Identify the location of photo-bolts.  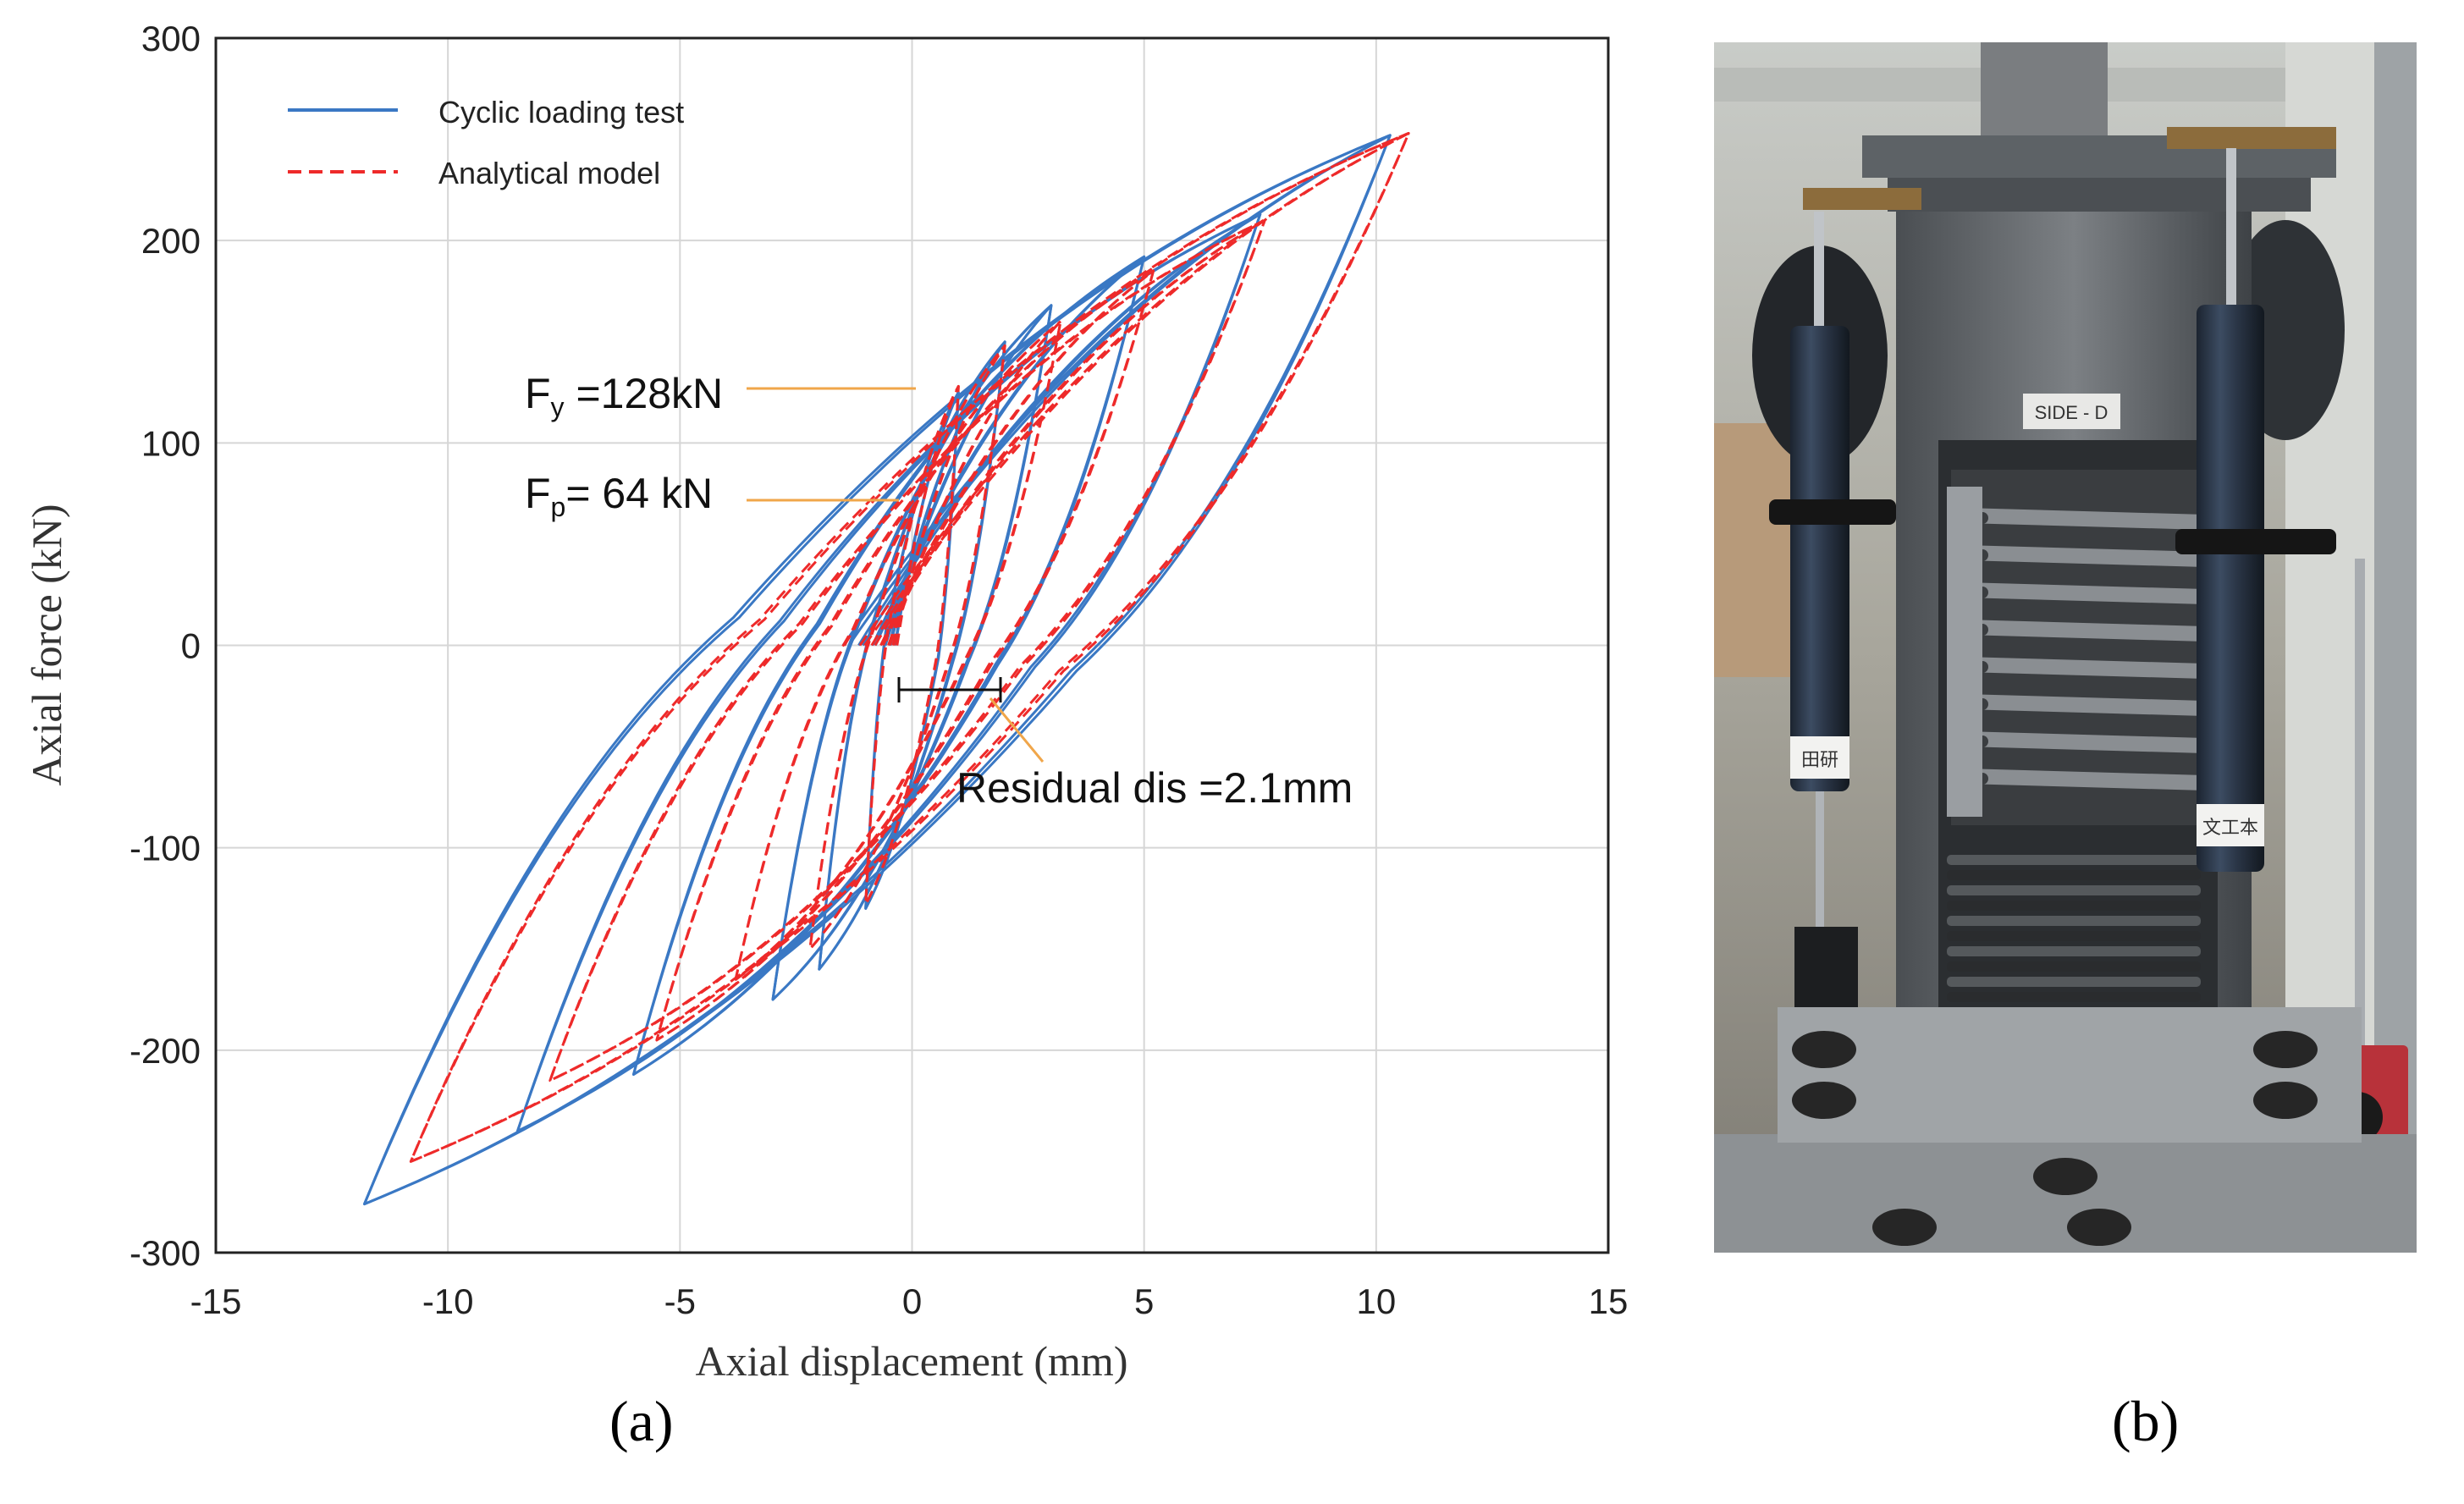
(2055, 1138).